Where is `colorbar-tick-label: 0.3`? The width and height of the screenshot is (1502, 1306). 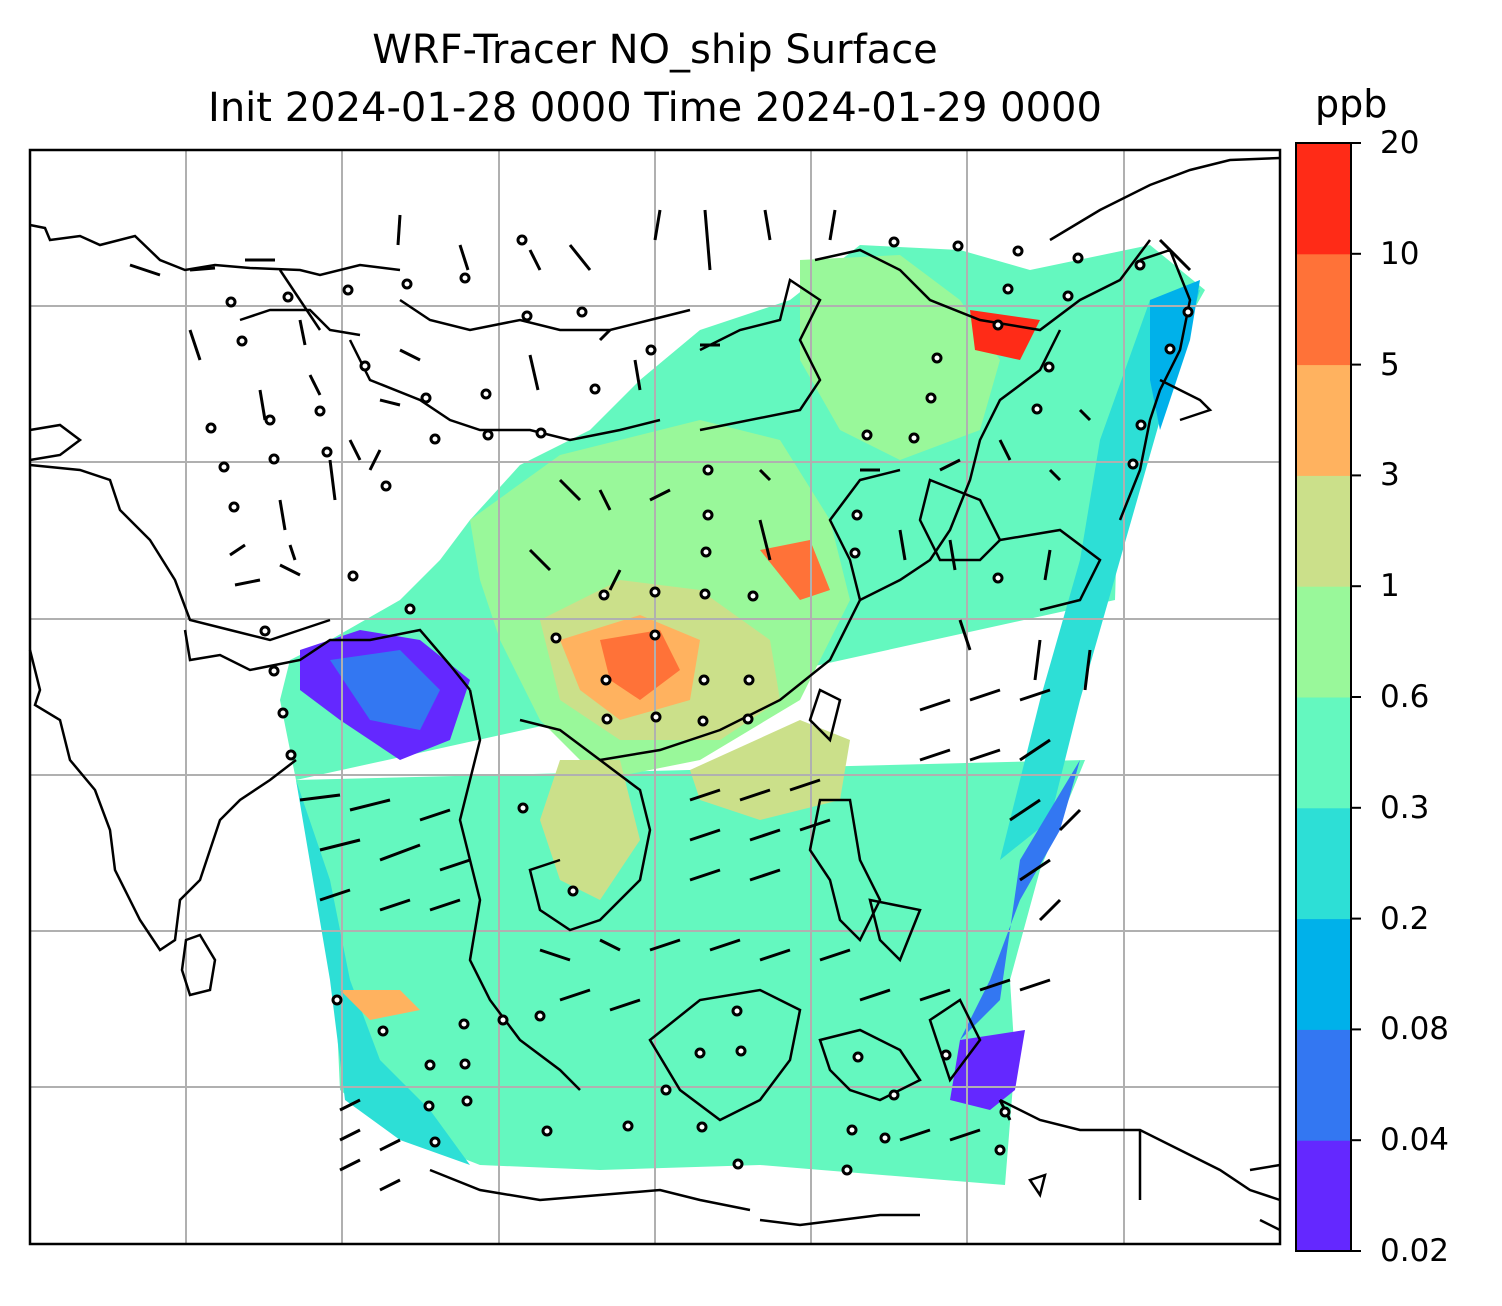 colorbar-tick-label: 0.3 is located at coordinates (1405, 807).